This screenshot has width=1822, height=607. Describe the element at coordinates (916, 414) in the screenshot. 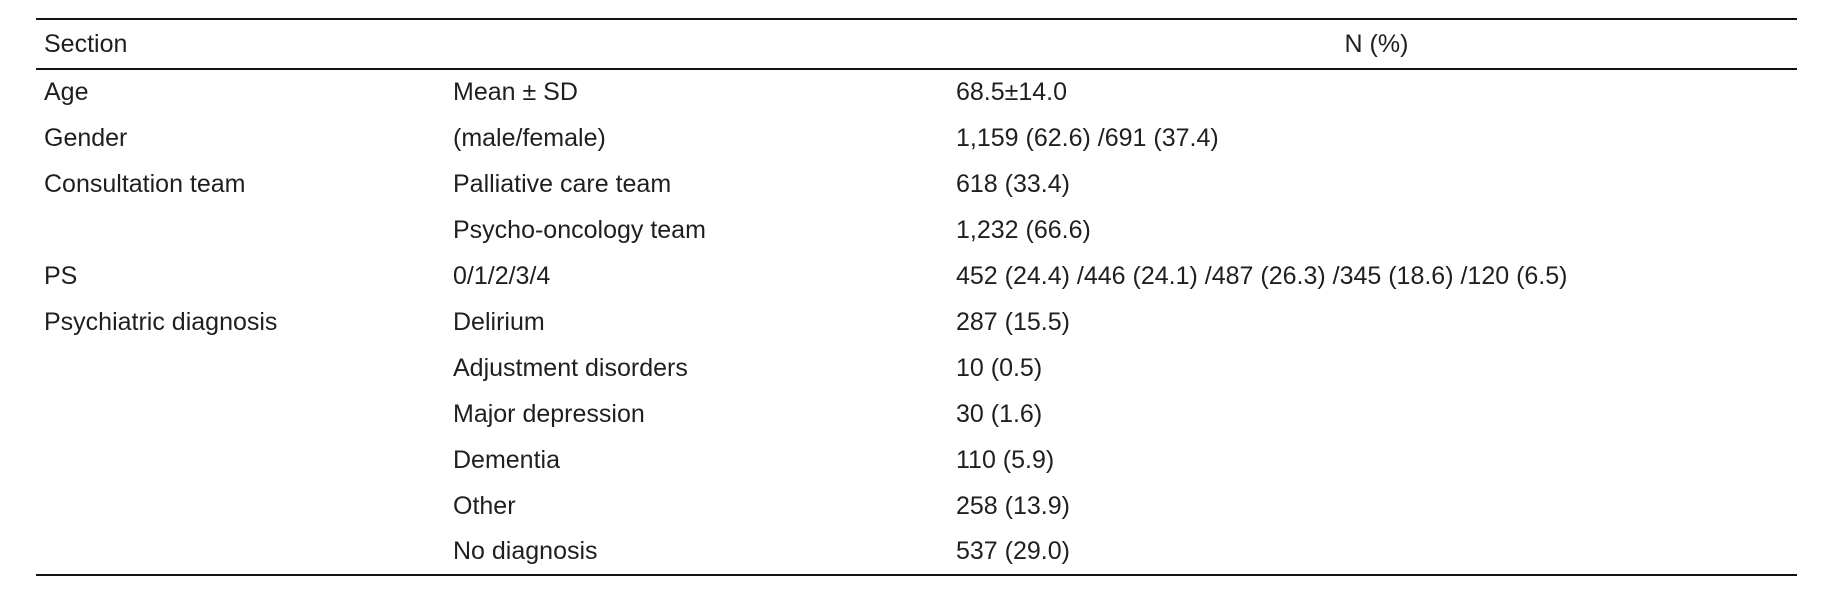

I see `table-row: Major depression 30 (1.6)` at that location.